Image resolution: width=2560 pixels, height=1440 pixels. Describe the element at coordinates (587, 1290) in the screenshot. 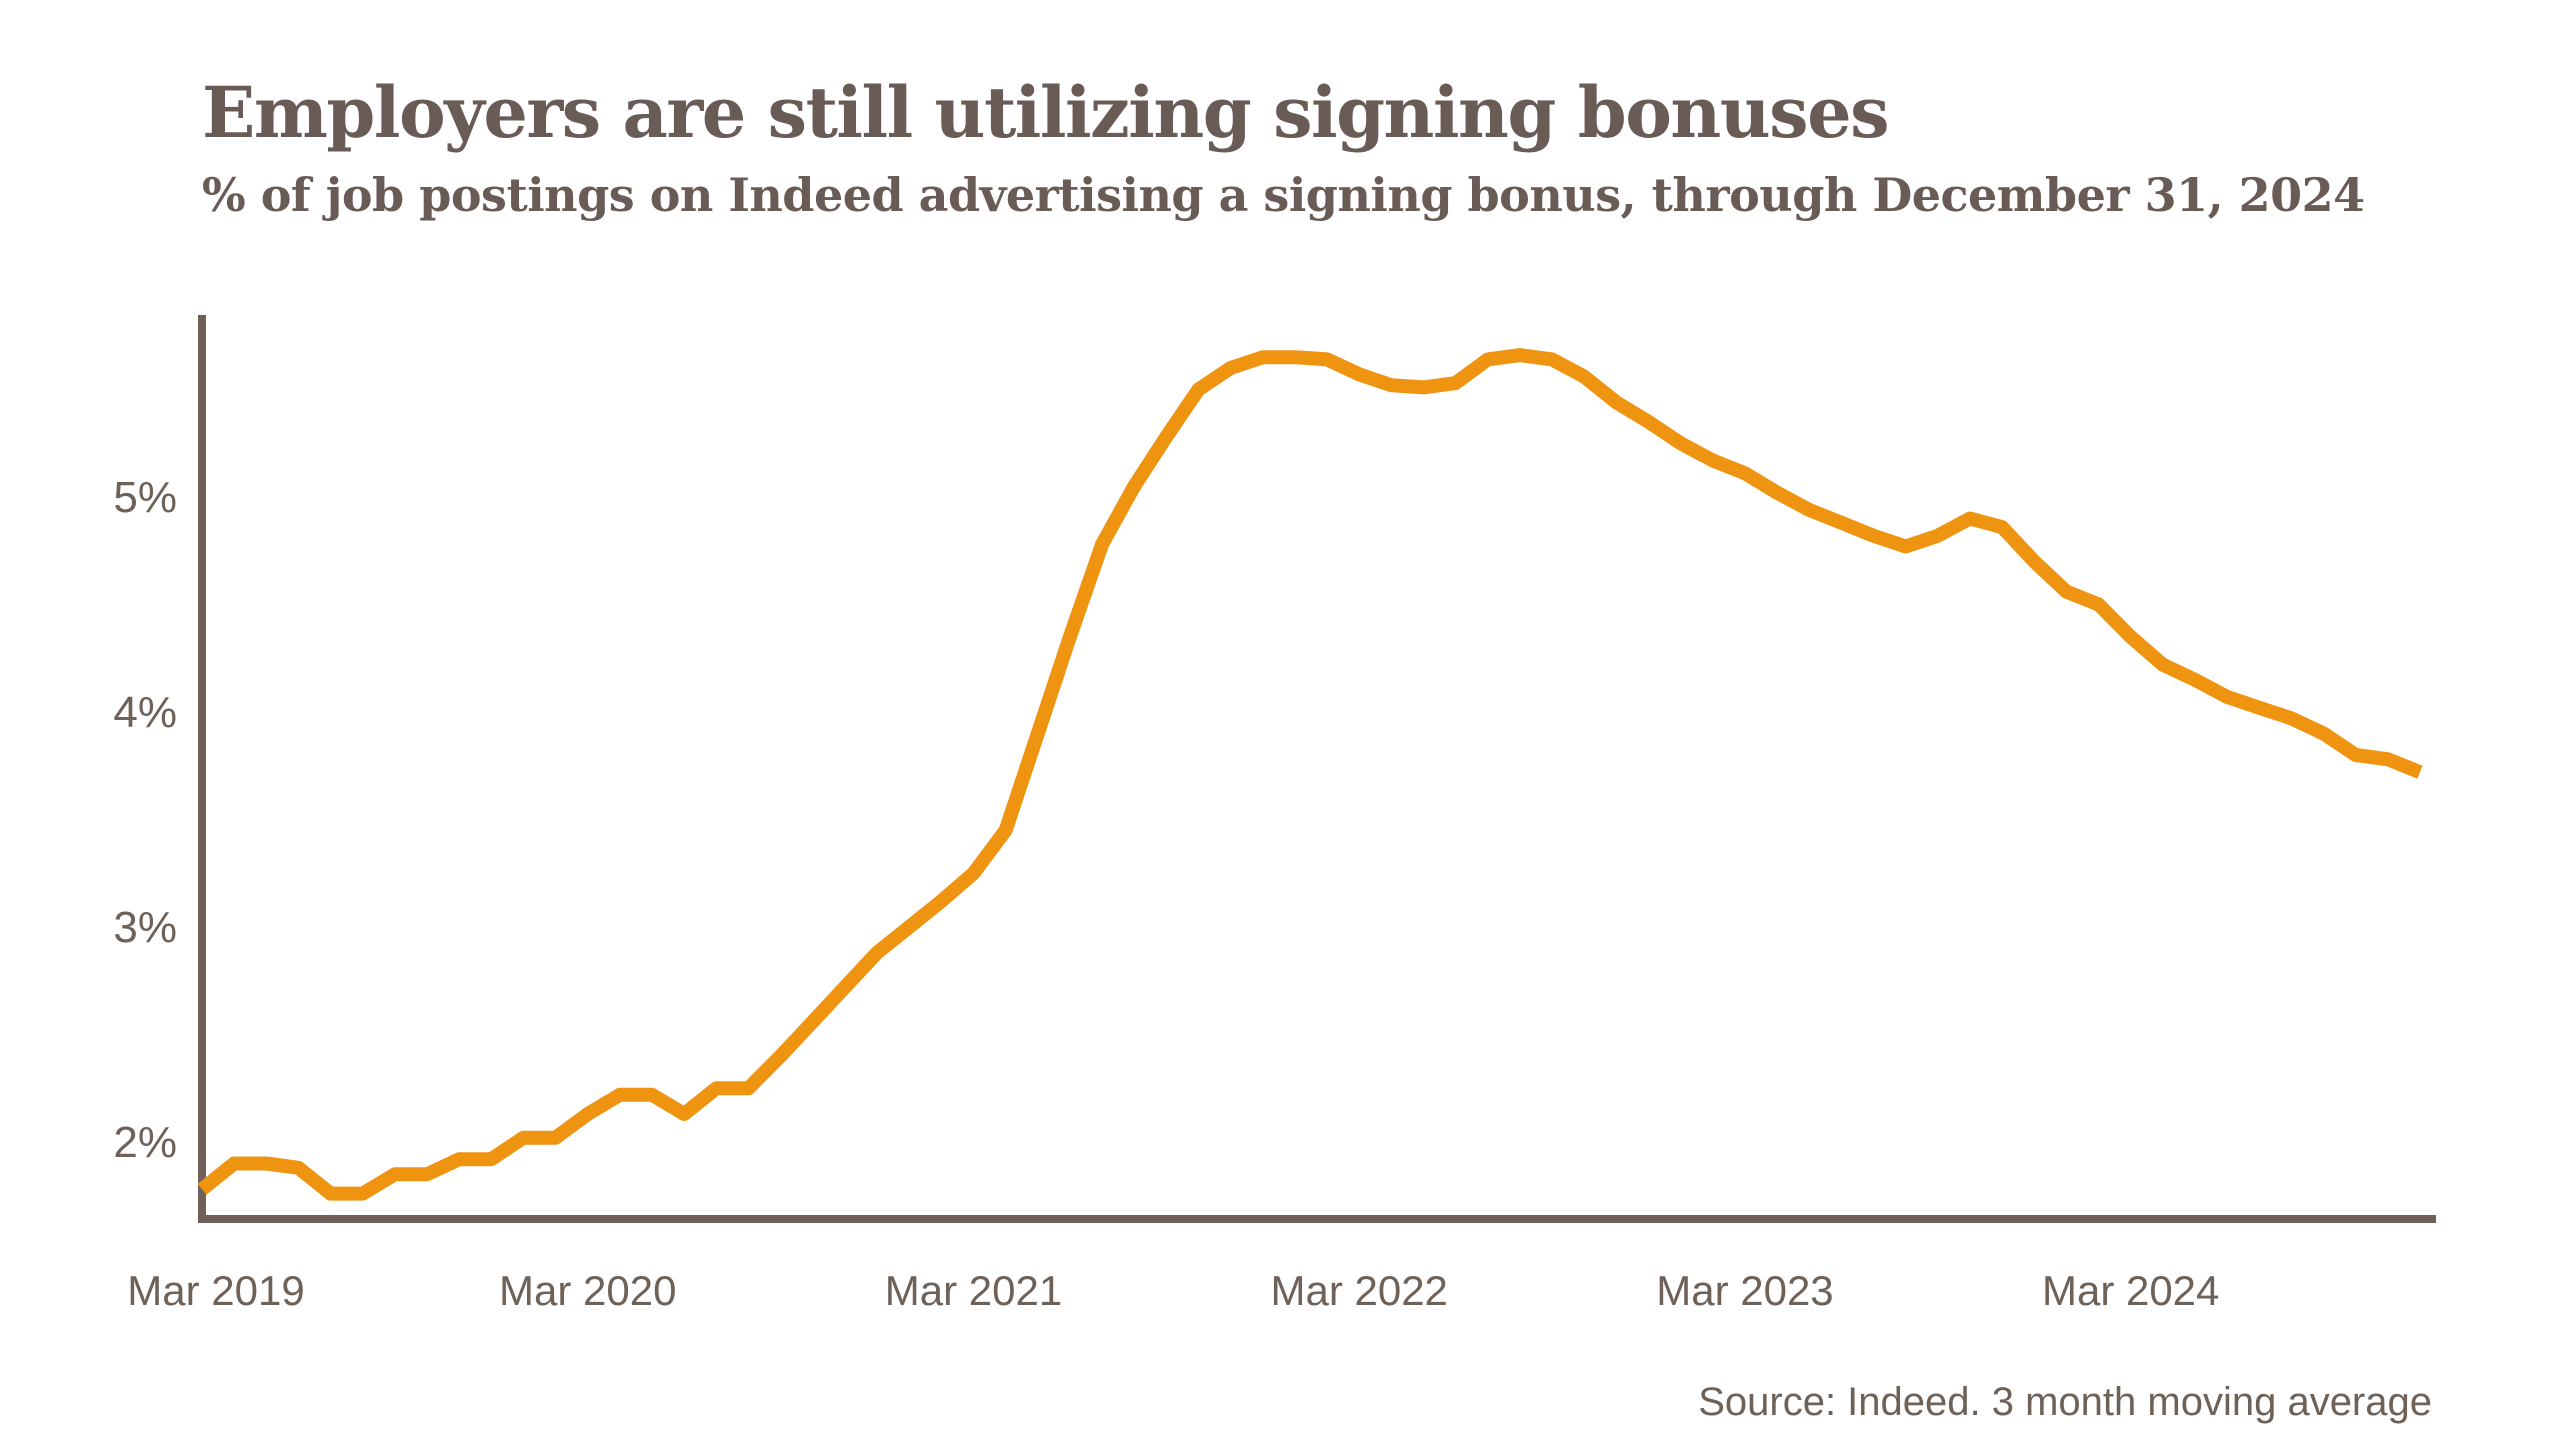

I see `x-tick-label: Mar 2020` at that location.